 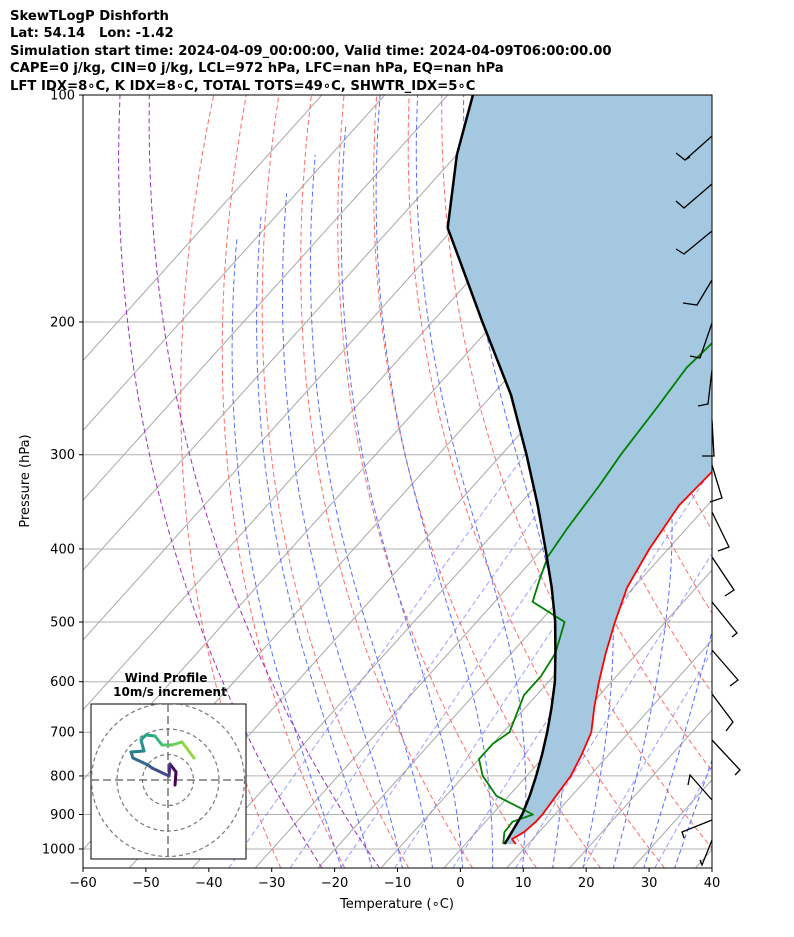 I want to click on temperature-line, so click(x=611, y=657).